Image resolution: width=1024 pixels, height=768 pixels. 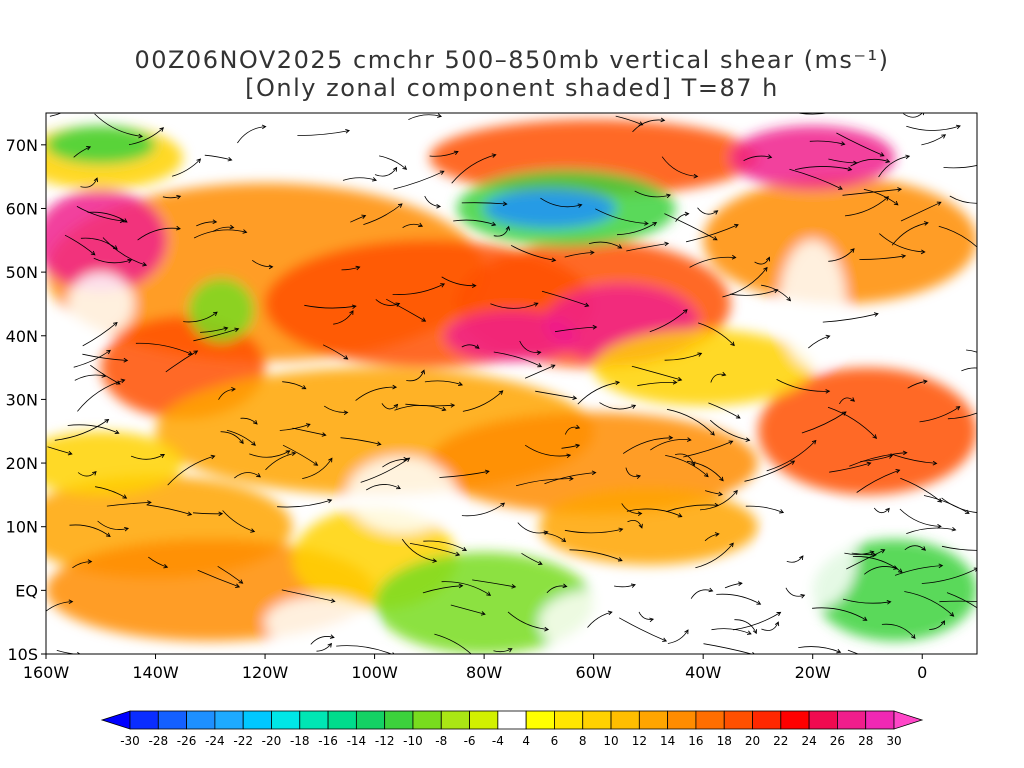 I want to click on lat-tick-label: 70N, so click(x=22, y=145).